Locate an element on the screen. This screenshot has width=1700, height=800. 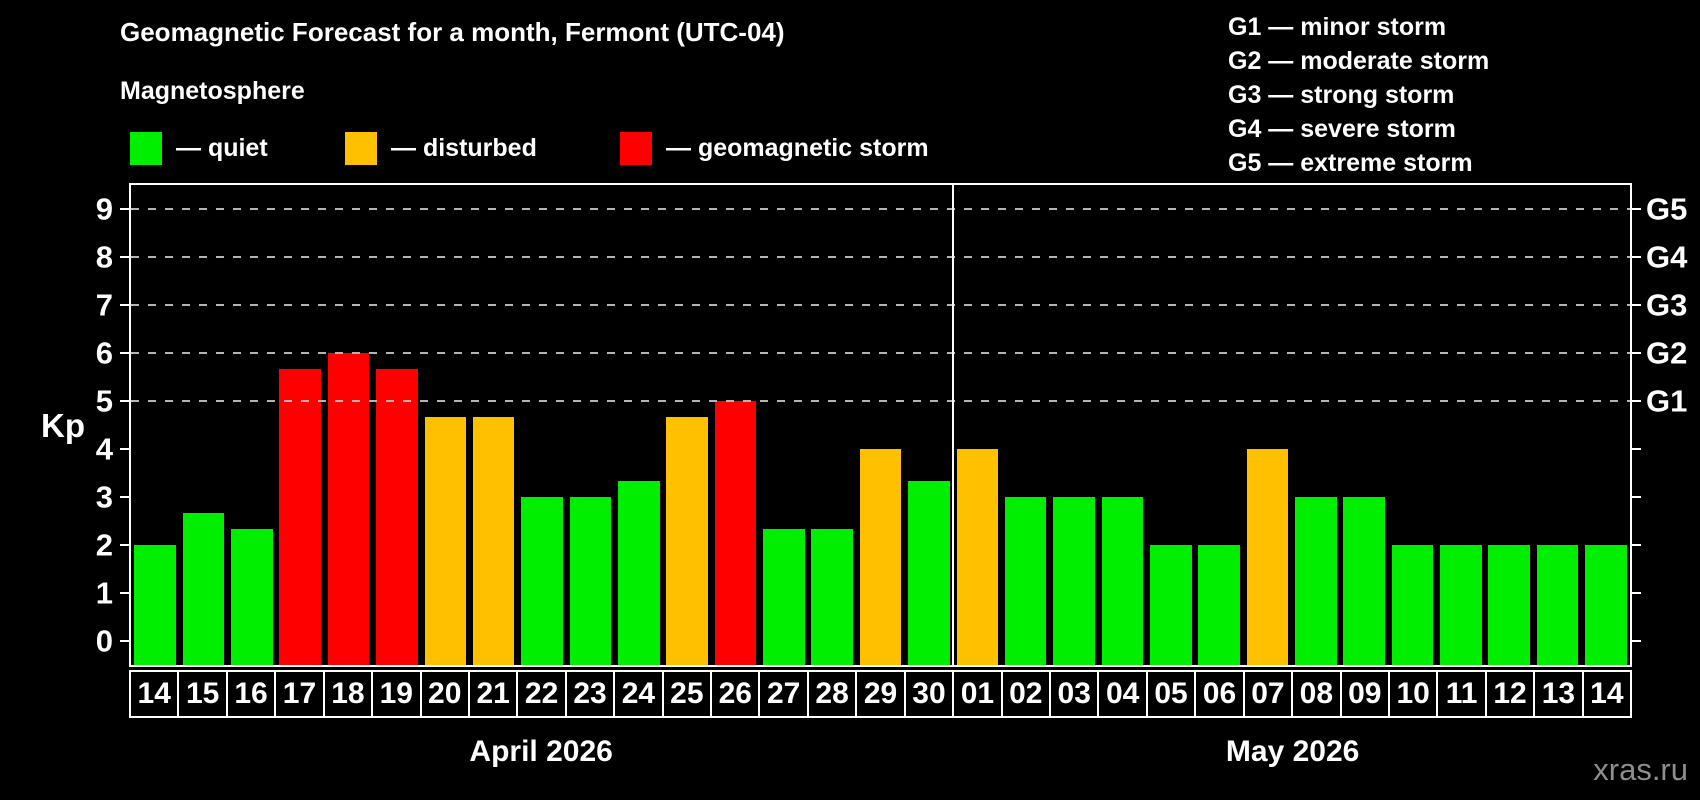
legend-item-disturbed: — disturbed is located at coordinates (441, 148).